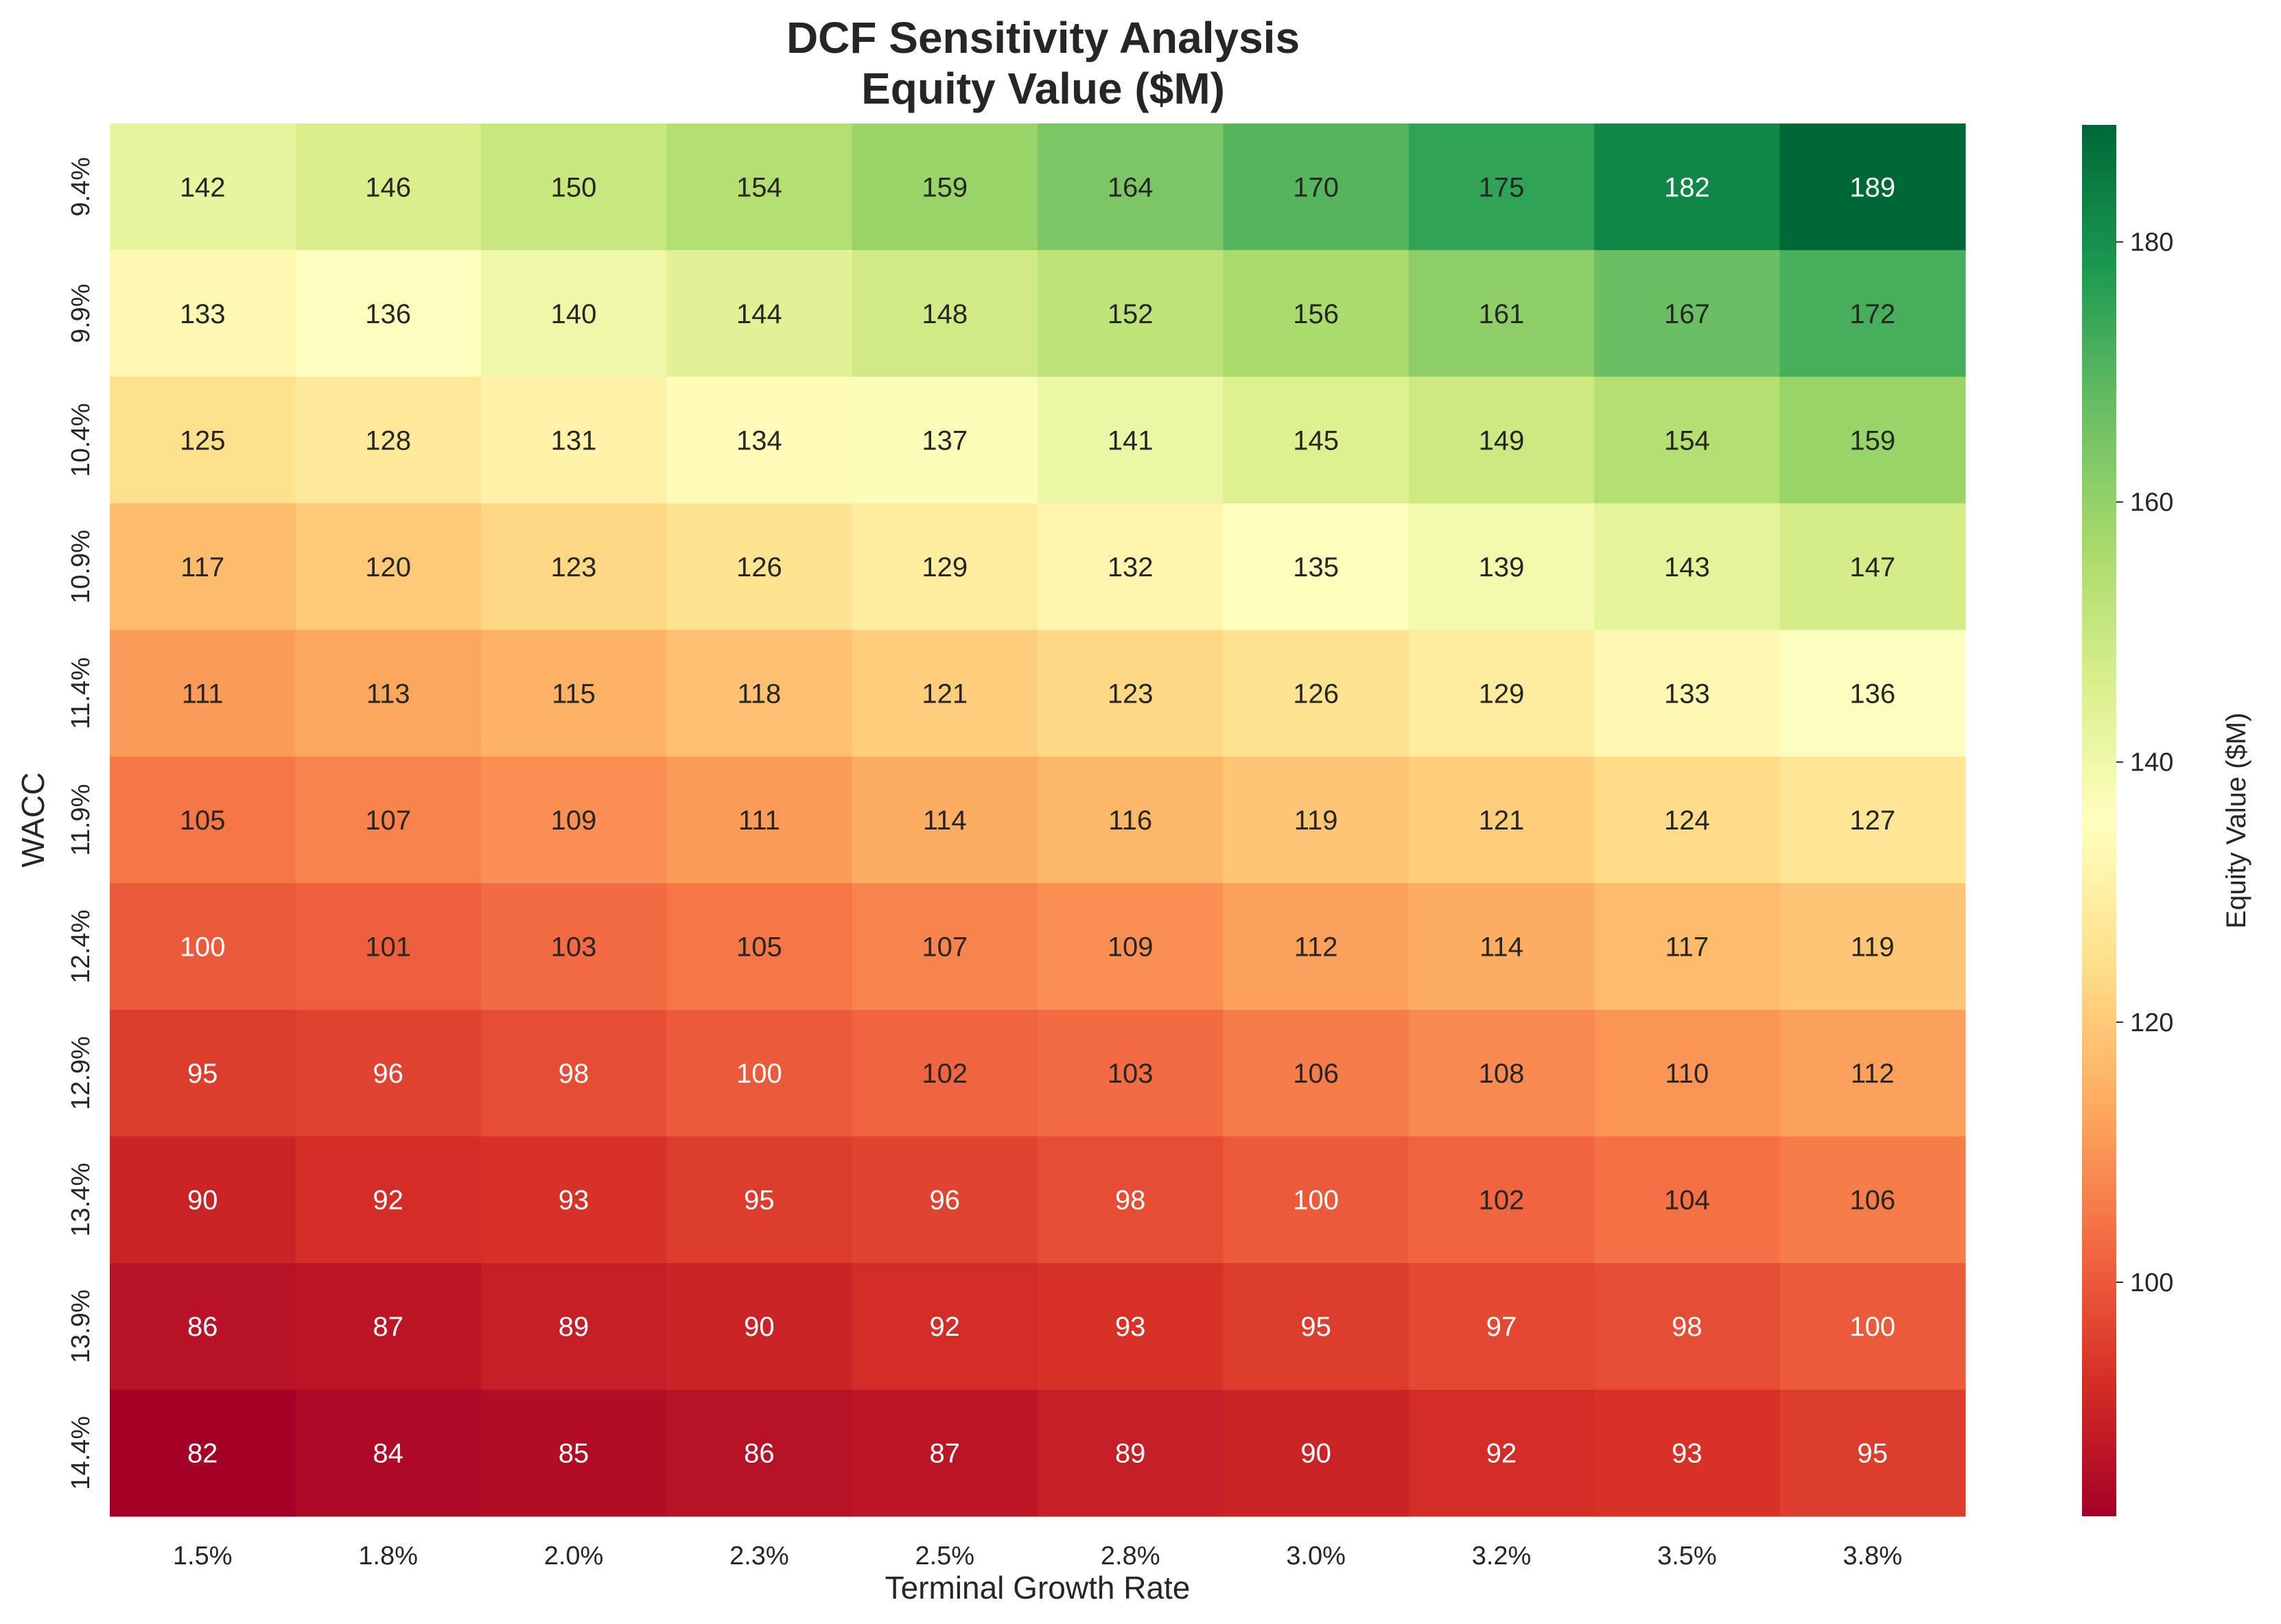 The image size is (2281, 1624). What do you see at coordinates (81, 820) in the screenshot?
I see `y-tick-label: 11.9%` at bounding box center [81, 820].